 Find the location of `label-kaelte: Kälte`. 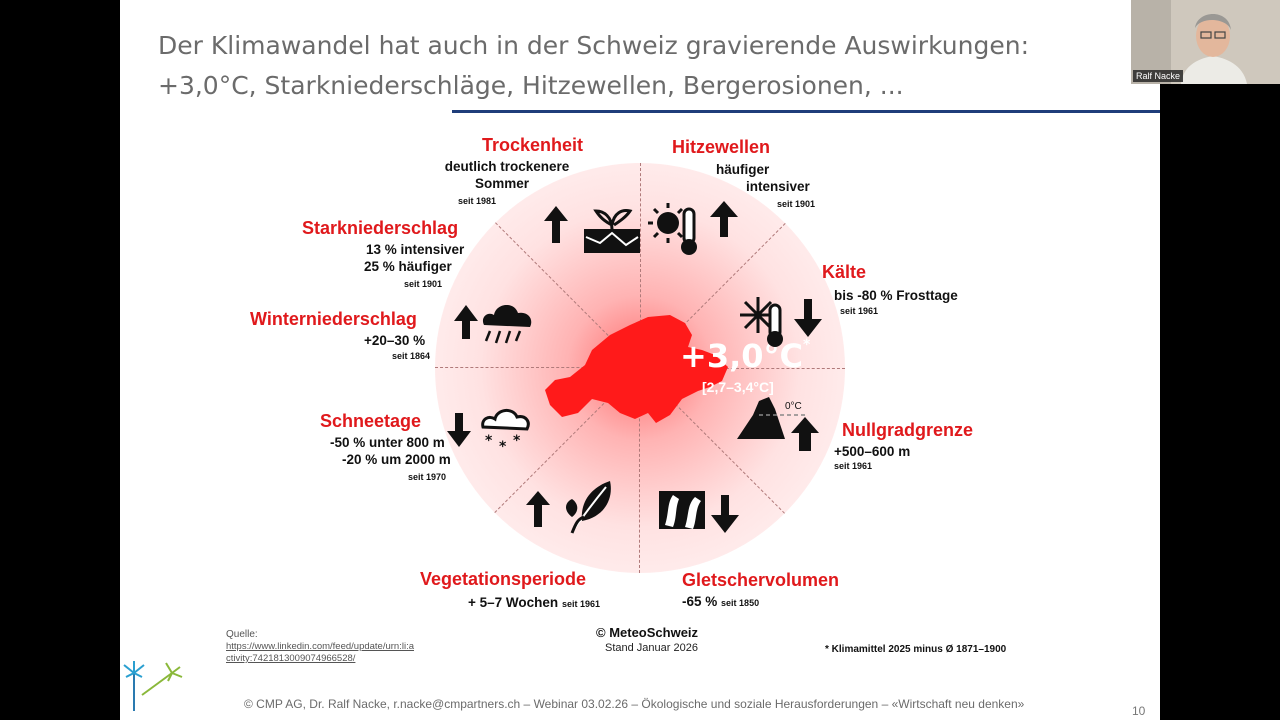

label-kaelte: Kälte is located at coordinates (844, 272).